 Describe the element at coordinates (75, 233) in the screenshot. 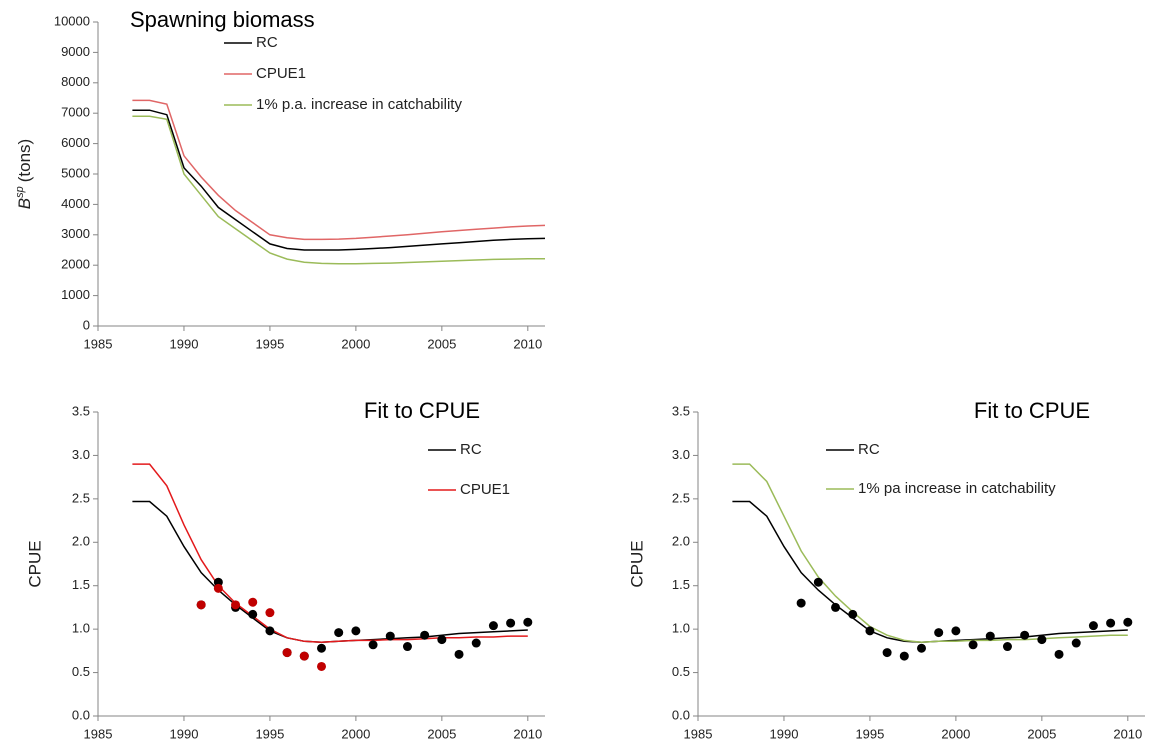

I see `y-tick-label: 3000` at that location.